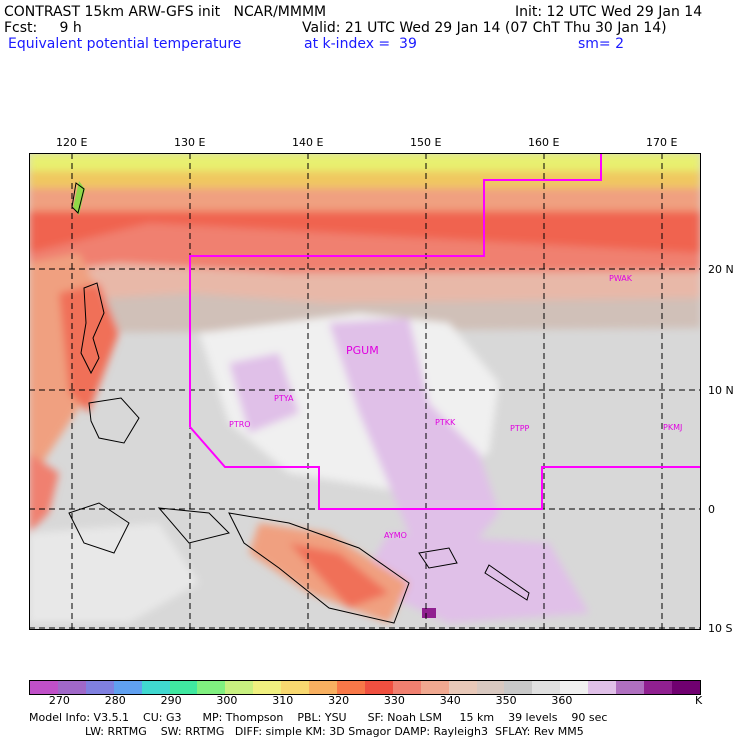 Image resolution: width=740 pixels, height=740 pixels. Describe the element at coordinates (426, 142) in the screenshot. I see `lon-label-150: 150 E` at that location.